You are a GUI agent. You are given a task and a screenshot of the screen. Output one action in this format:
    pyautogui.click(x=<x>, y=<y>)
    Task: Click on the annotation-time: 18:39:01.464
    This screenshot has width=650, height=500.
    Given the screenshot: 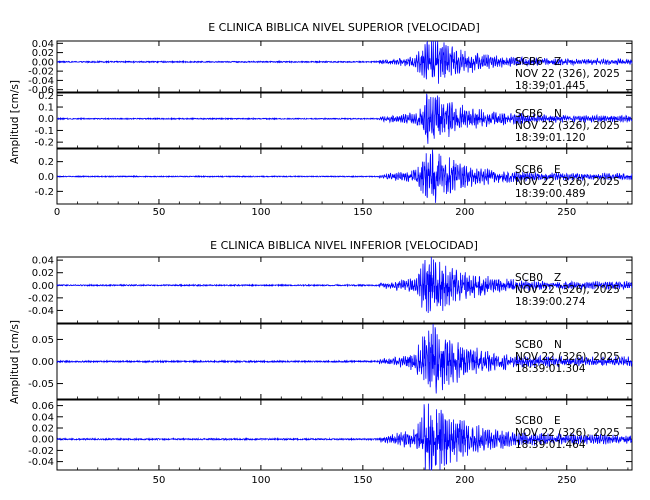 What is the action you would take?
    pyautogui.click(x=550, y=445)
    